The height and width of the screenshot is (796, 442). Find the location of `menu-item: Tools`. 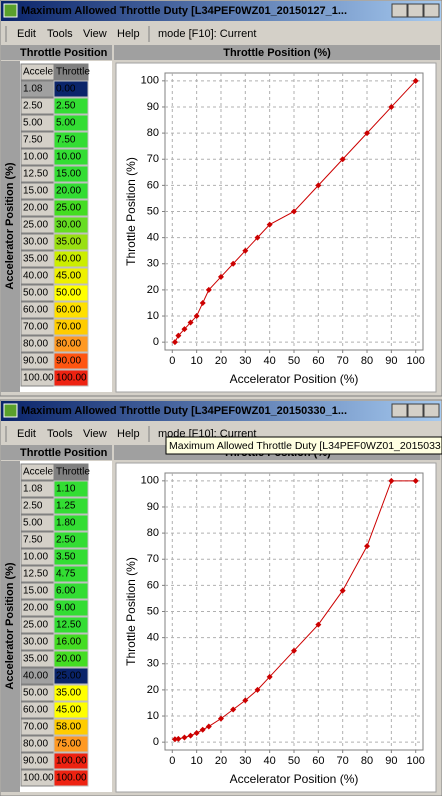

menu-item: Tools is located at coordinates (60, 434).